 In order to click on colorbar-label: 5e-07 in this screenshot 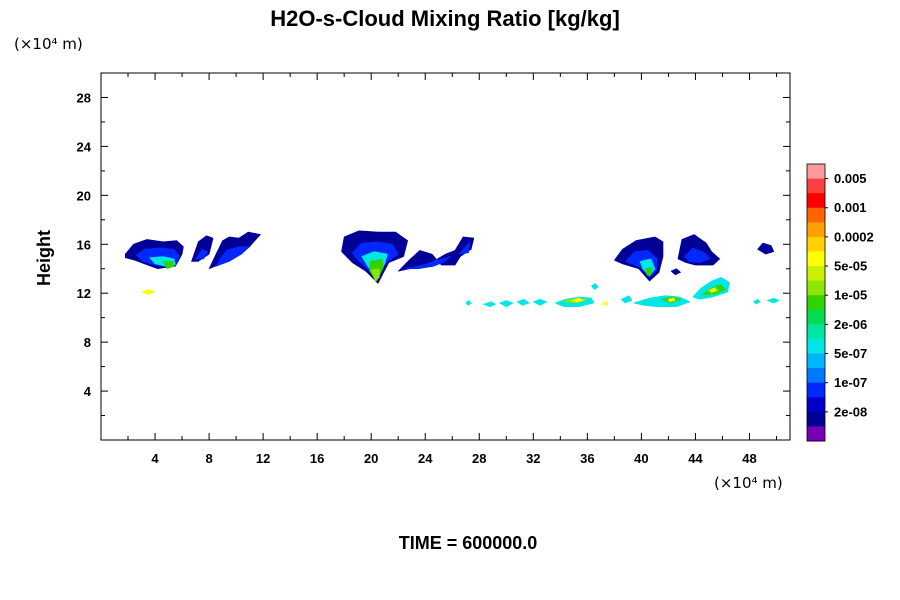, I will do `click(850, 353)`.